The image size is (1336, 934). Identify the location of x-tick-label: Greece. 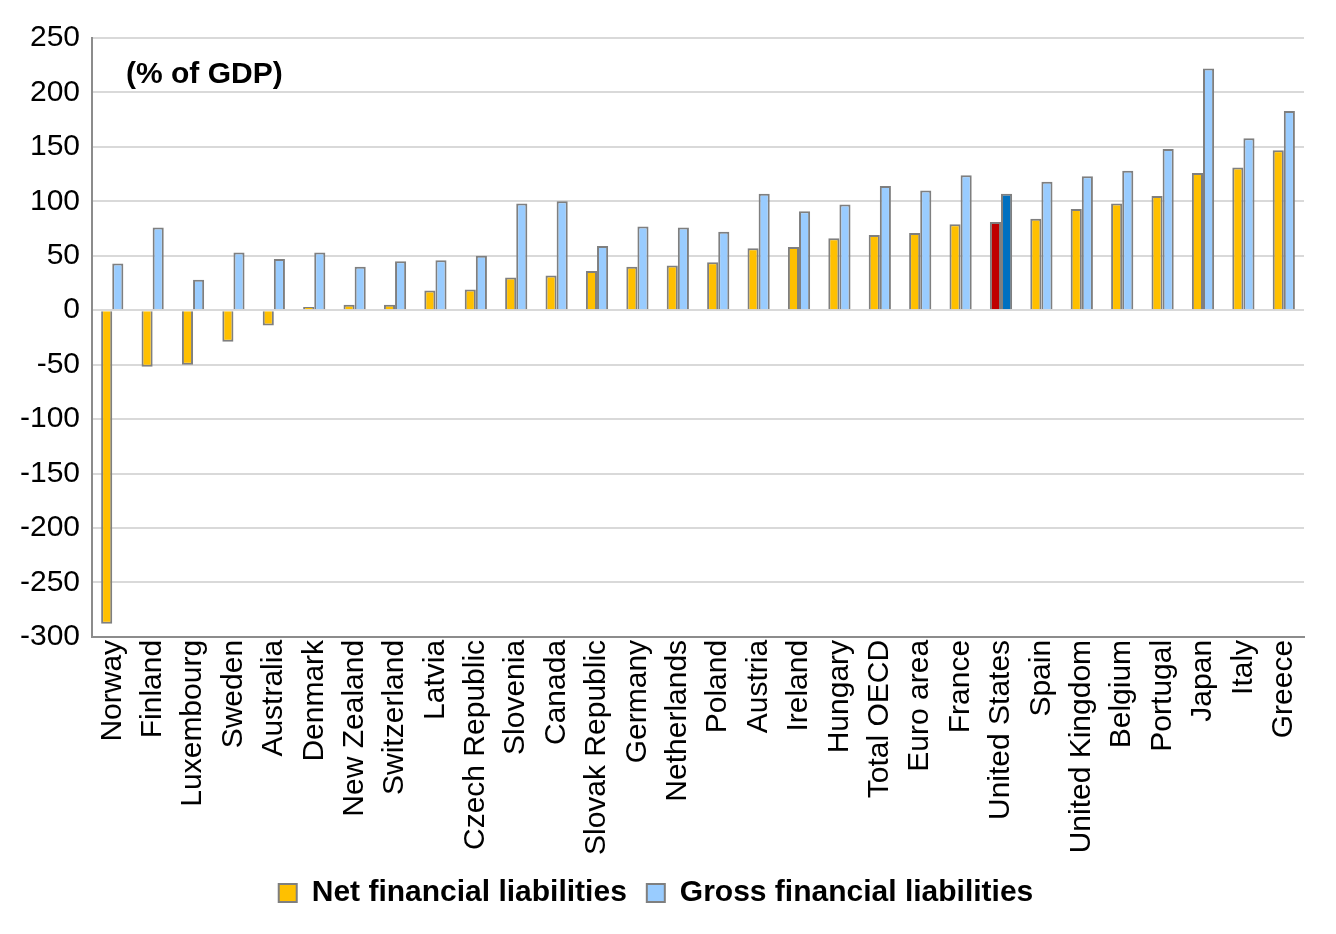
(1282, 689).